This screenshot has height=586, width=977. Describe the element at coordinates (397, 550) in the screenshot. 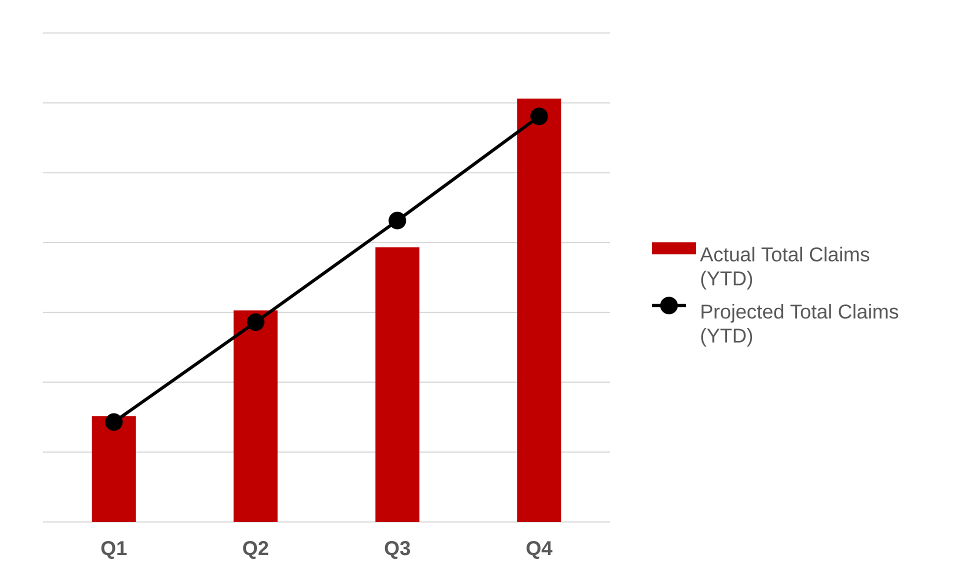

I see `x-tick-label: Q3` at that location.